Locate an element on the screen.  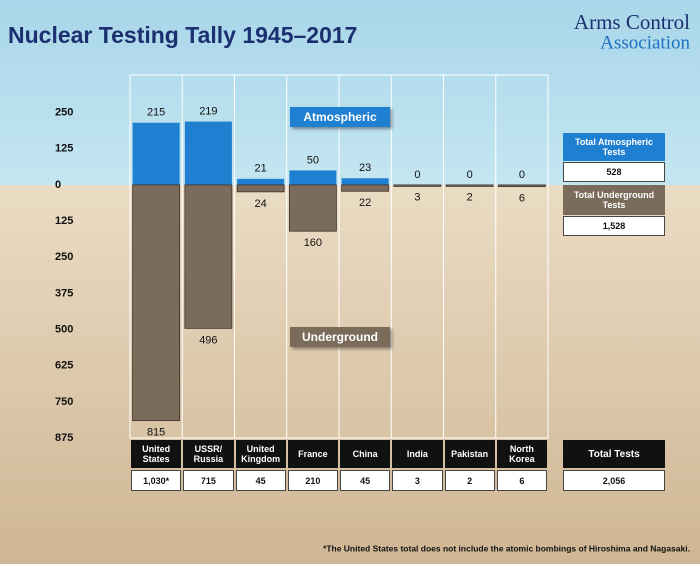
data-label: 3 is located at coordinates (417, 198).